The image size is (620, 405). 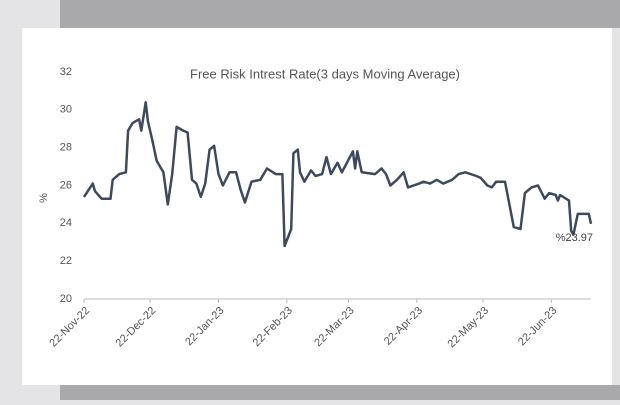 What do you see at coordinates (66, 299) in the screenshot?
I see `y-tick-label: 20` at bounding box center [66, 299].